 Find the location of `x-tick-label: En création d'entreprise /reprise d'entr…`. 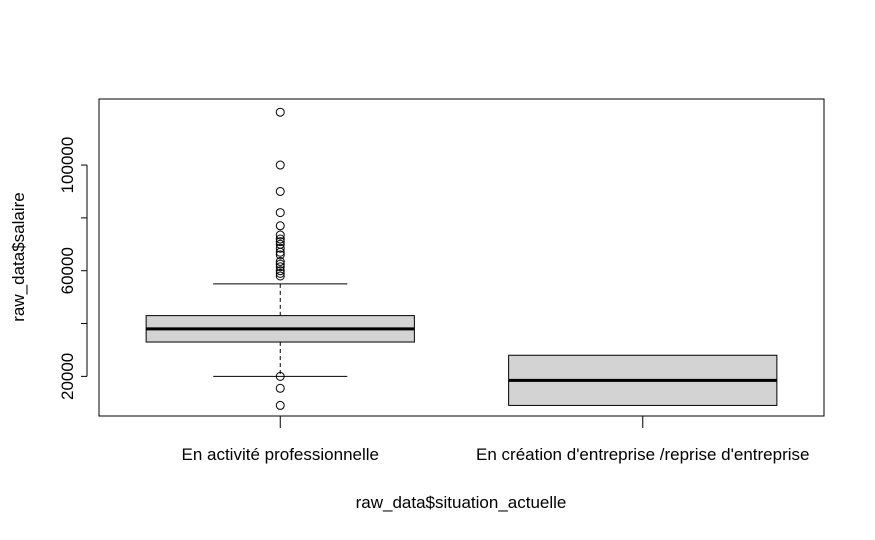

x-tick-label: En création d'entreprise /reprise d'entr… is located at coordinates (642, 454).